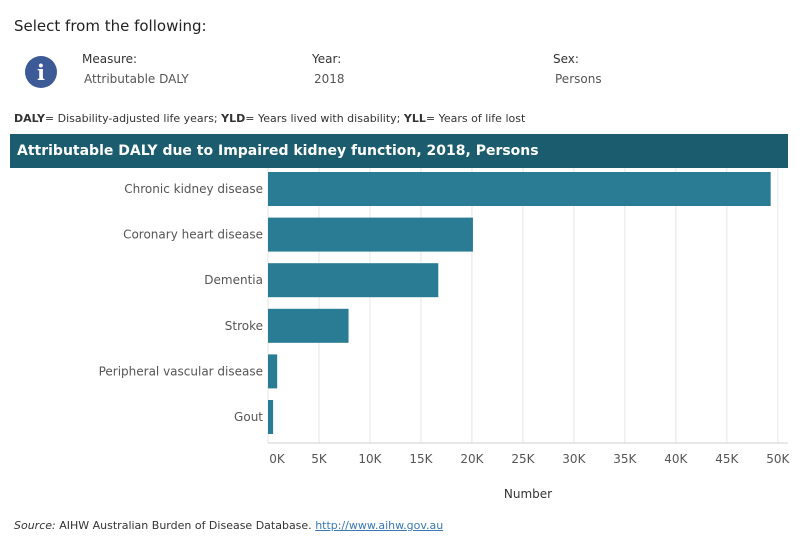 The image size is (800, 550). I want to click on x-tick-label-0: 0K, so click(277, 459).